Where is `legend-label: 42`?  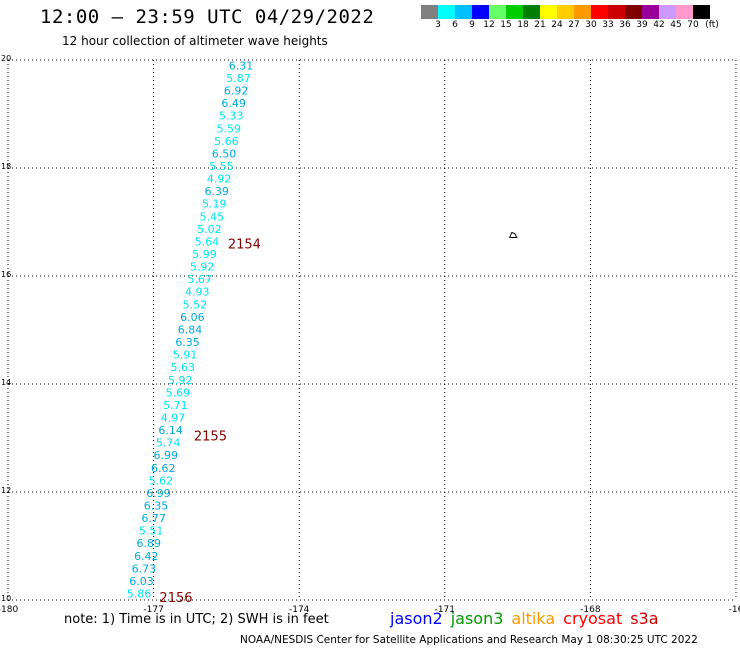 legend-label: 42 is located at coordinates (659, 25).